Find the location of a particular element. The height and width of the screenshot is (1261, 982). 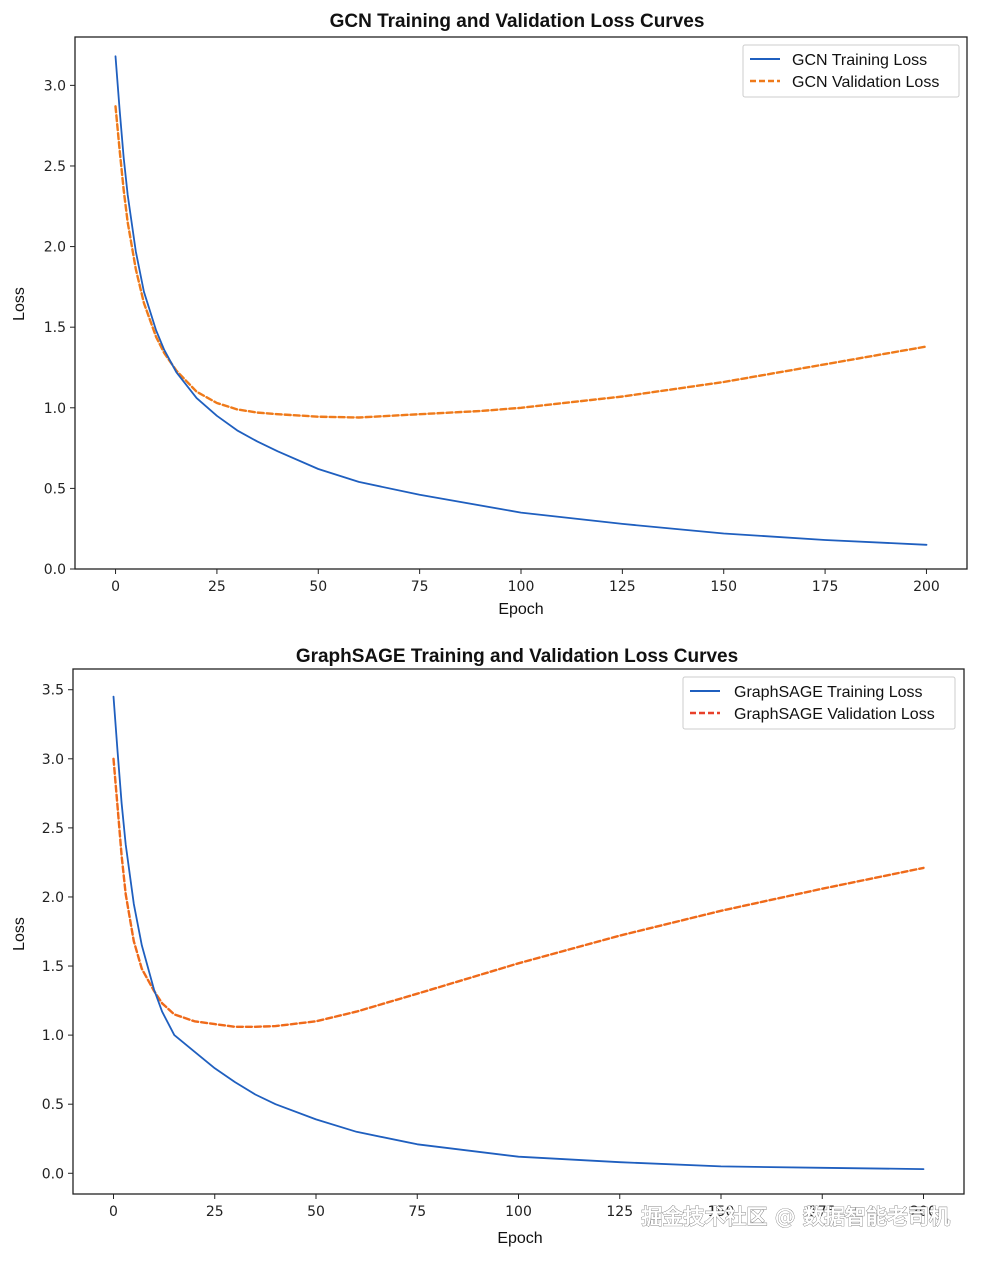

y-axis-ticks: 0.0 0.5 1.0 1.5 2.0 2.5 3.0 3.5 is located at coordinates (57, 932).